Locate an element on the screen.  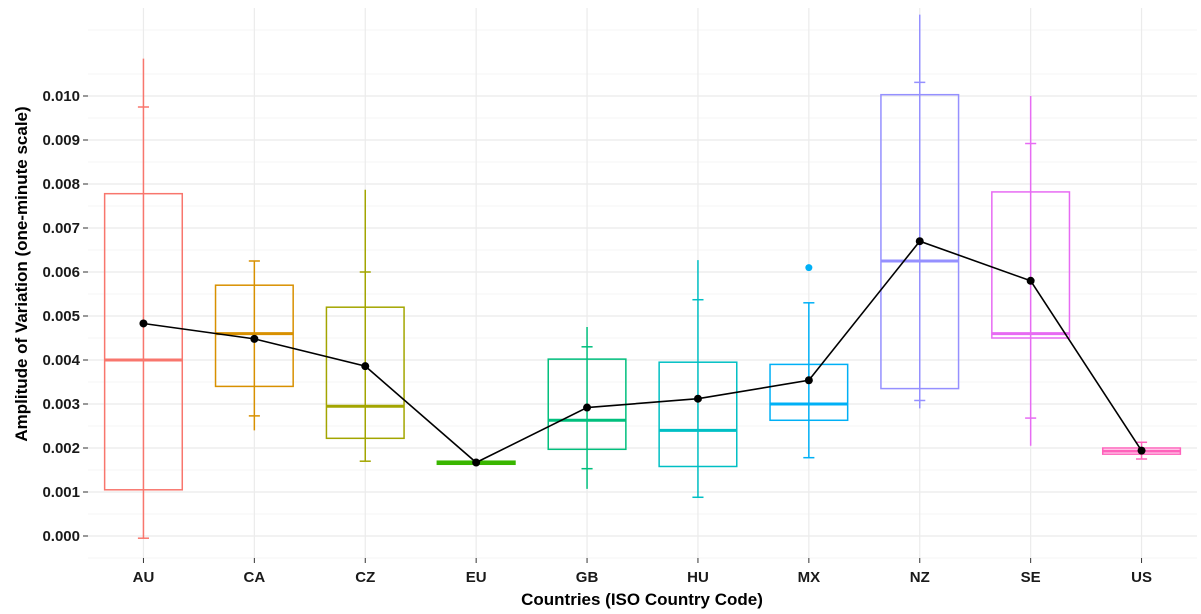
y-tick-label: 0.010 is located at coordinates (61, 96).